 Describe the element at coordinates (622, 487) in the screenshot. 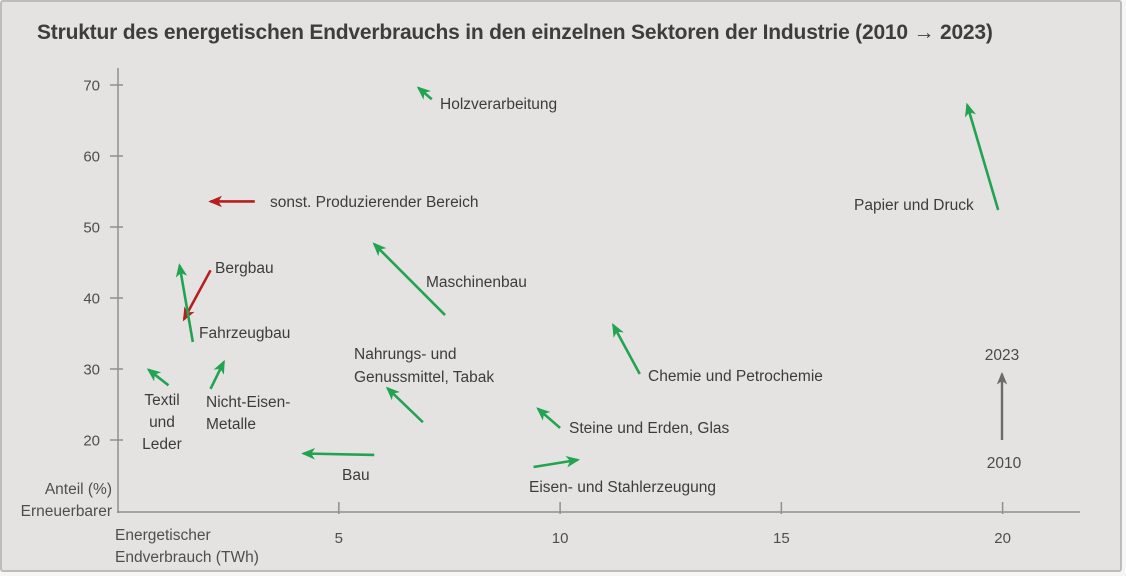

I see `sector-label-eisen-und-stahlerzeugung: Eisen- und Stahlerzeugung` at that location.